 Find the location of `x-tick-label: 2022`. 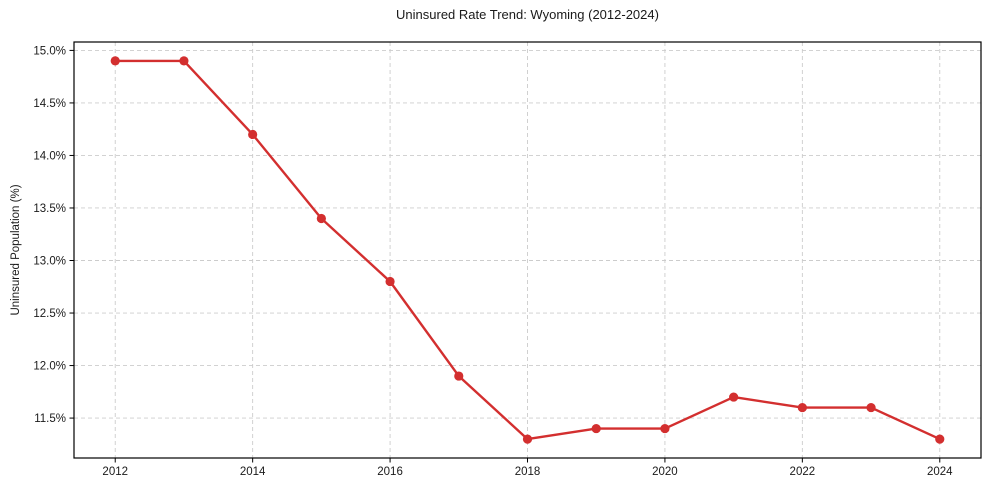

x-tick-label: 2022 is located at coordinates (803, 472).